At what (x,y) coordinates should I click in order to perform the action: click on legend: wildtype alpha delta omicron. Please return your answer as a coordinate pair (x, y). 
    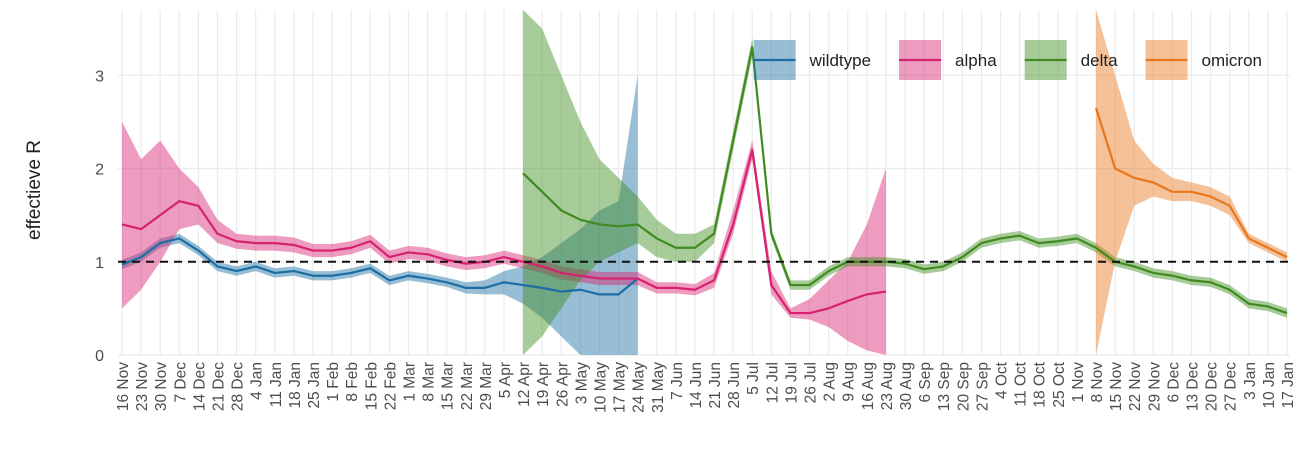
    Looking at the image, I should click on (1007, 60).